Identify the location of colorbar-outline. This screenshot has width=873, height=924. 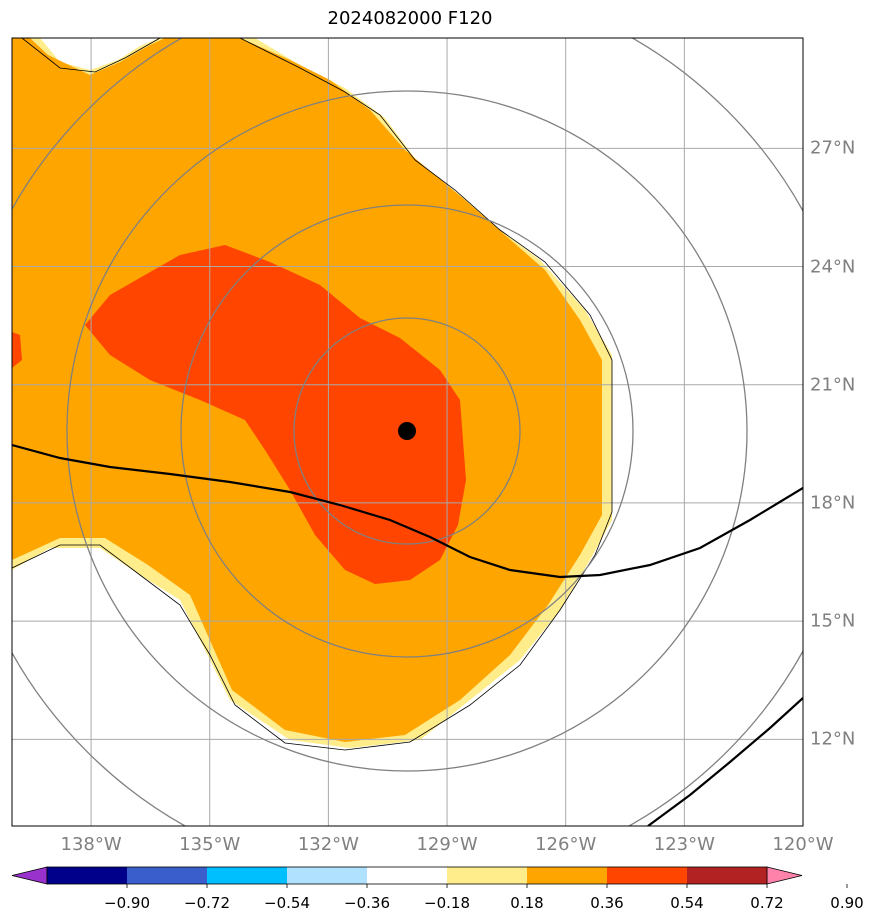
(407, 875).